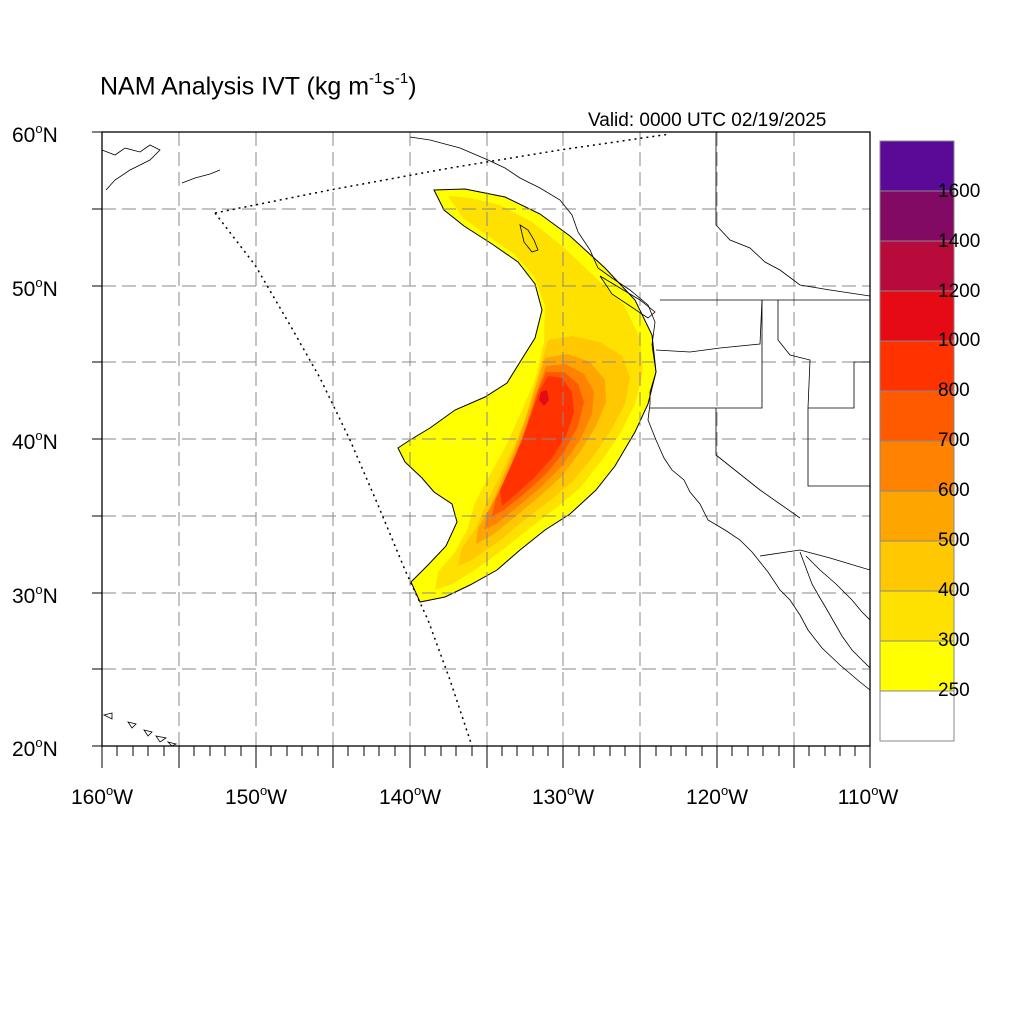 This screenshot has height=1024, width=1024. Describe the element at coordinates (954, 390) in the screenshot. I see `colorbar-label-800: 800` at that location.